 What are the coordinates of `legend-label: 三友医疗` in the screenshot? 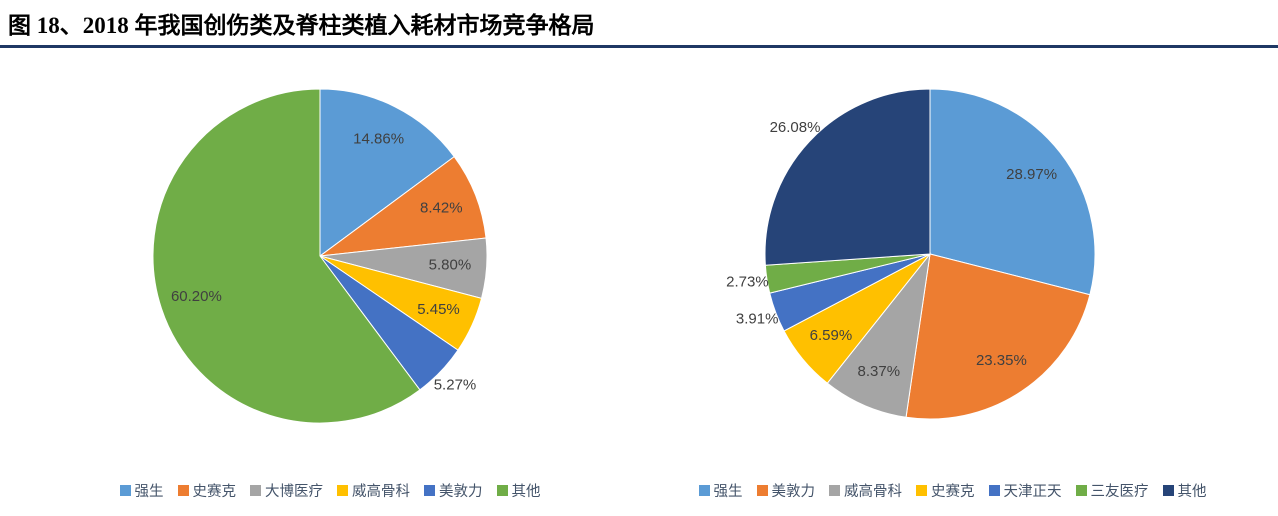 It's located at (1119, 492).